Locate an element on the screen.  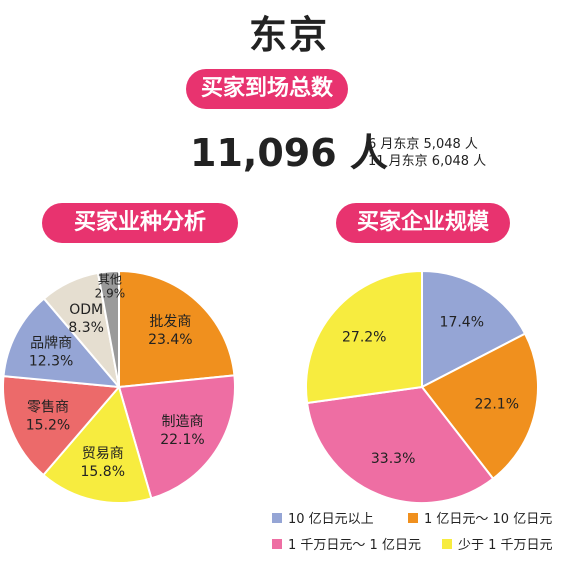
pie-label-1-2: 33.3% is located at coordinates (393, 459).